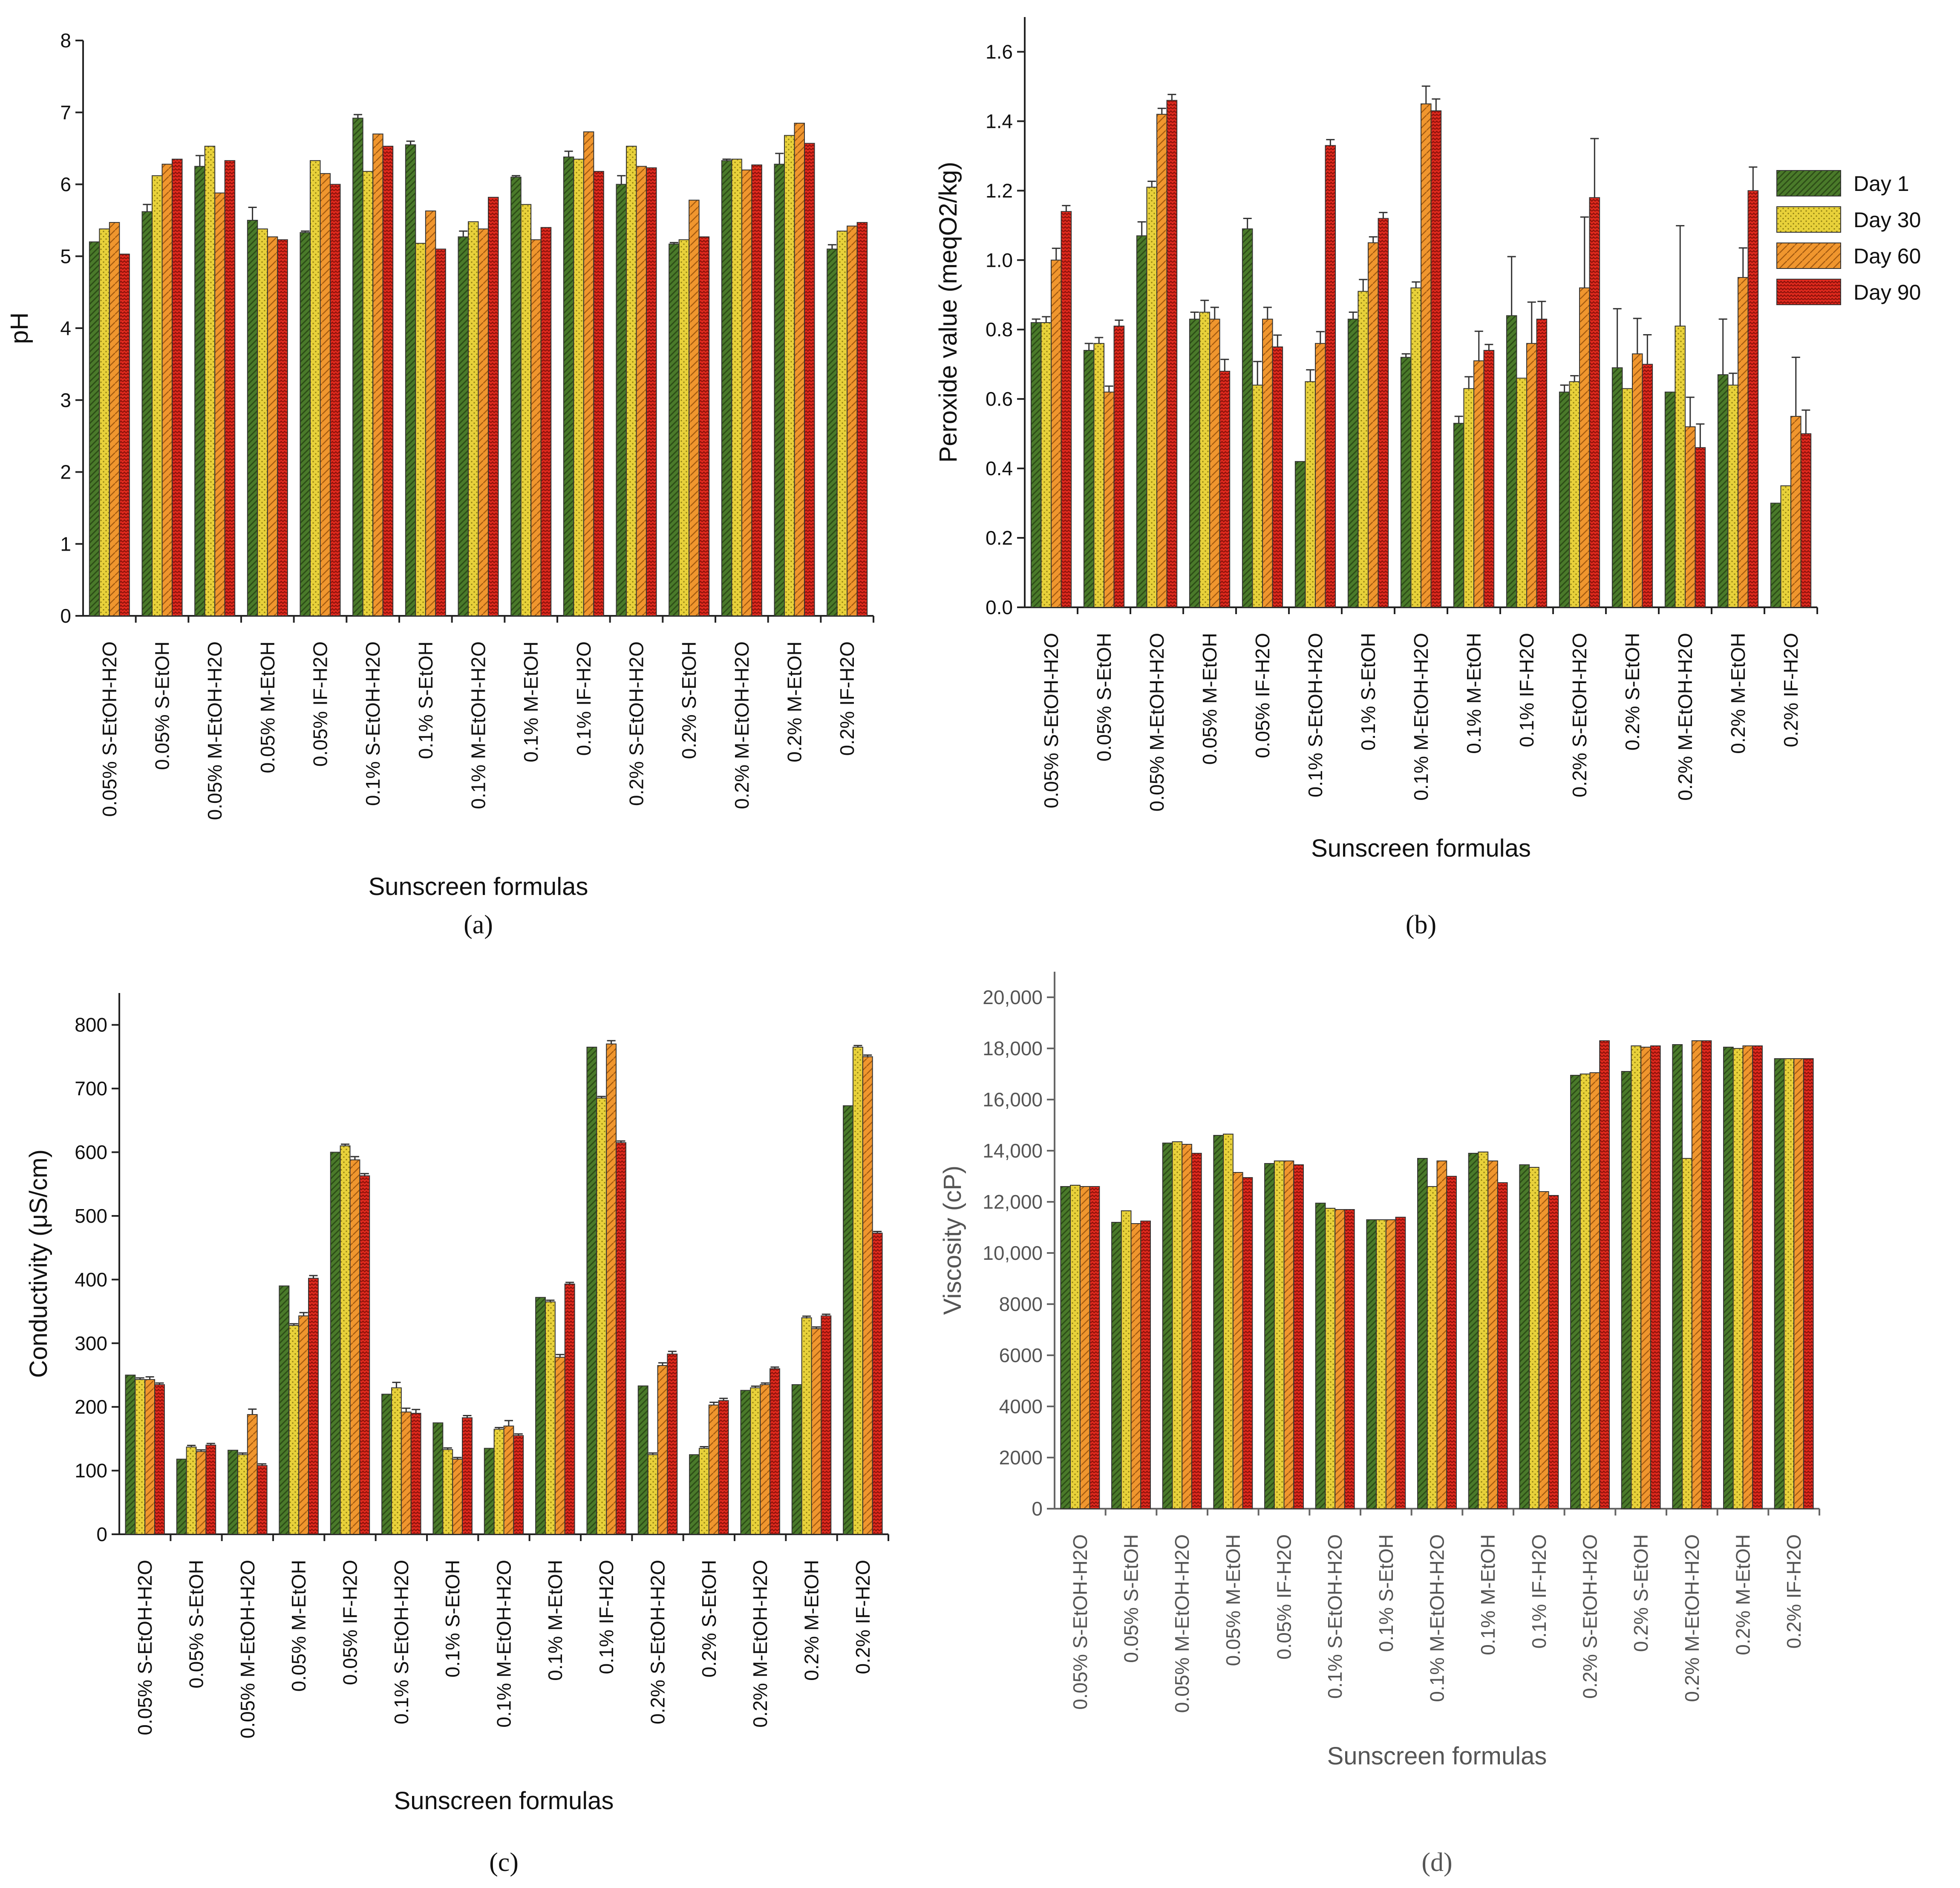  I want to click on legend-swatch-day1, so click(1808, 183).